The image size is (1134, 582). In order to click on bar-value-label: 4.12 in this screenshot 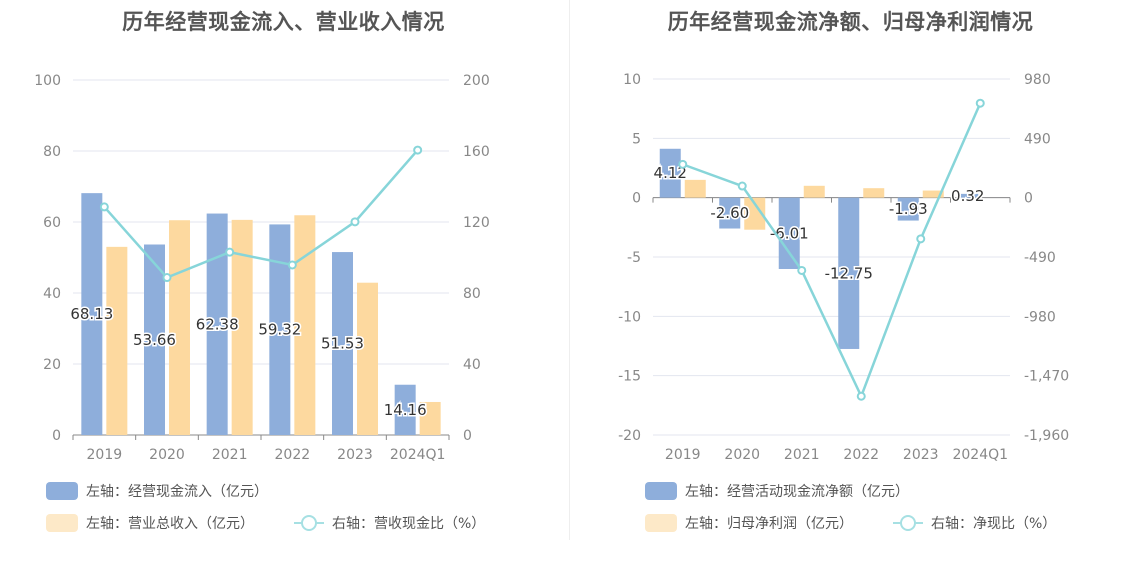, I will do `click(670, 173)`.